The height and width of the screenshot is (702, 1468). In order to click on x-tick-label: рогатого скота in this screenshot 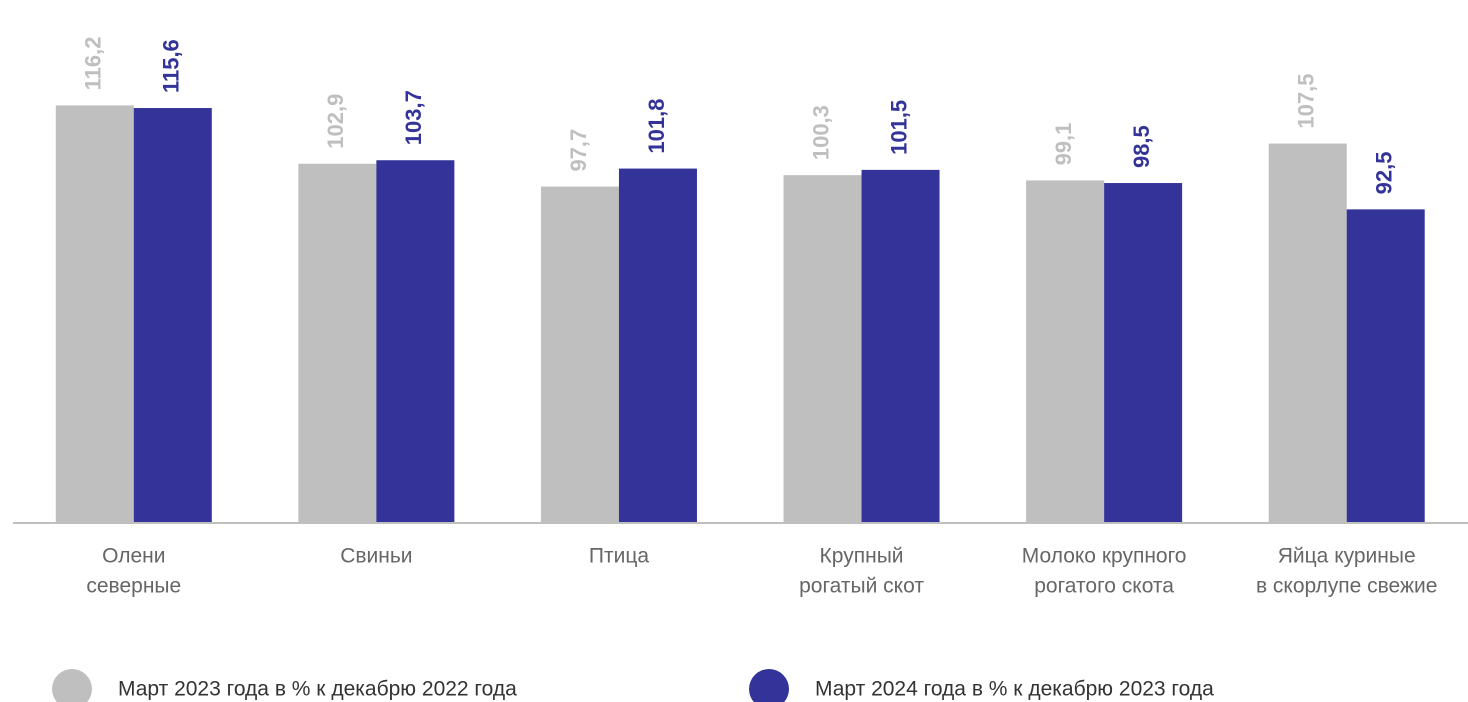, I will do `click(1104, 586)`.